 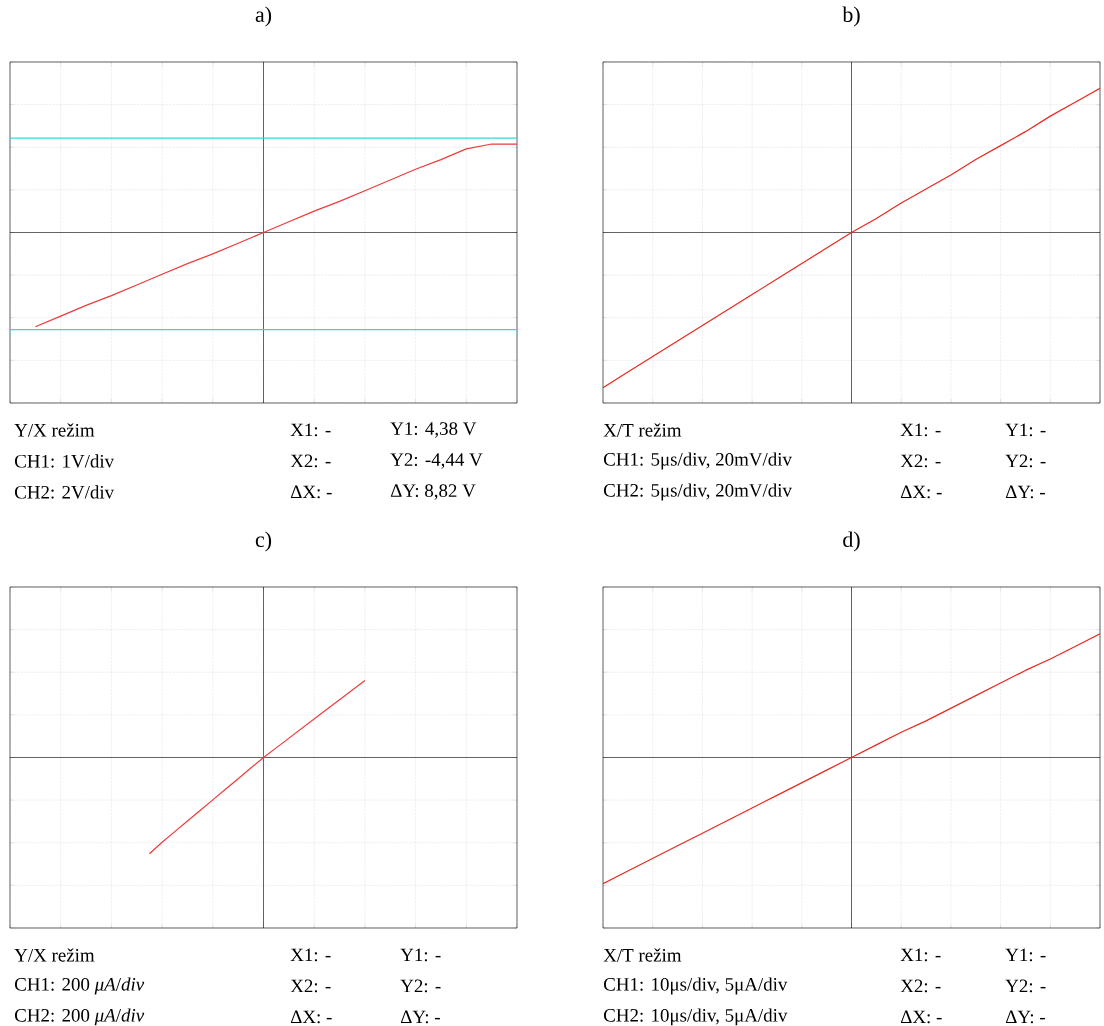 I want to click on text: CH2: 5μs/div, 20mV/div, so click(x=697, y=492).